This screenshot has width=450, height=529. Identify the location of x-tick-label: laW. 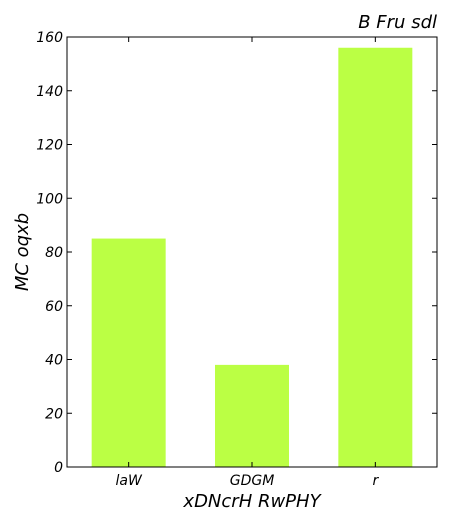
(129, 481).